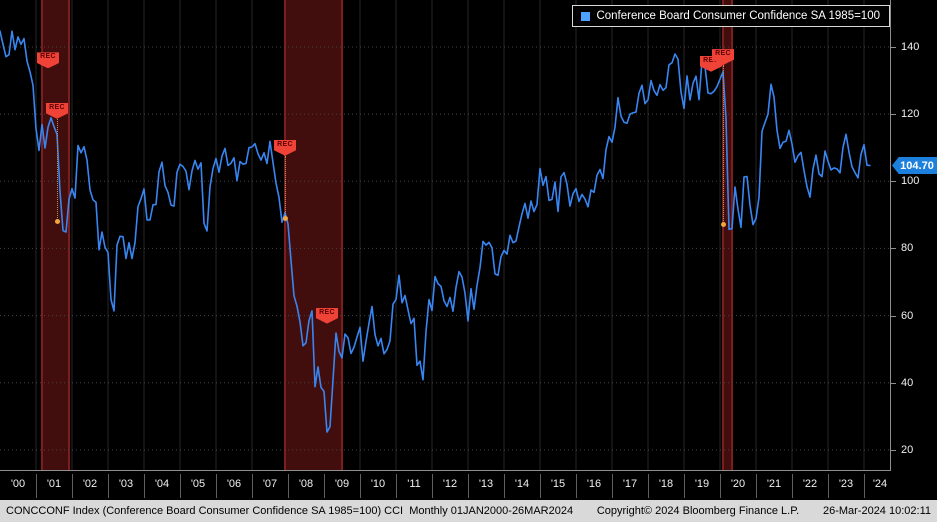 The width and height of the screenshot is (937, 522). Describe the element at coordinates (586, 16) in the screenshot. I see `legend-swatch-icon` at that location.